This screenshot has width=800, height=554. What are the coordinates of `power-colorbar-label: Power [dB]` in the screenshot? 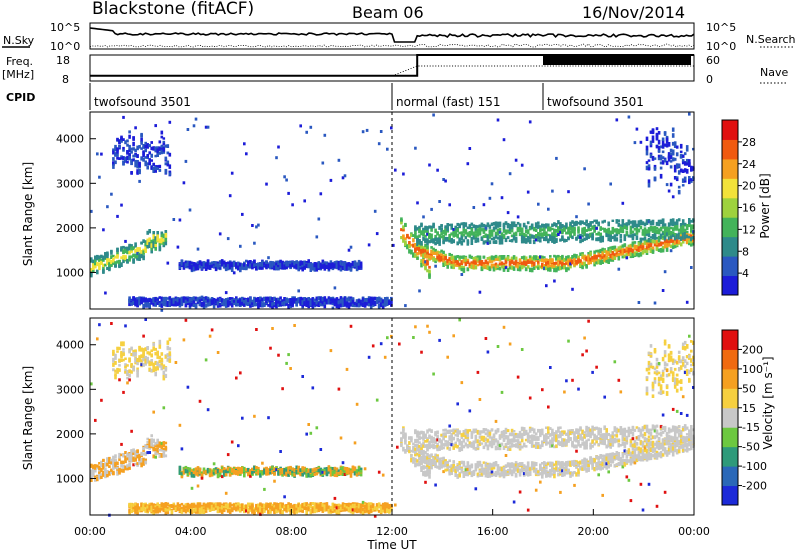 It's located at (765, 205).